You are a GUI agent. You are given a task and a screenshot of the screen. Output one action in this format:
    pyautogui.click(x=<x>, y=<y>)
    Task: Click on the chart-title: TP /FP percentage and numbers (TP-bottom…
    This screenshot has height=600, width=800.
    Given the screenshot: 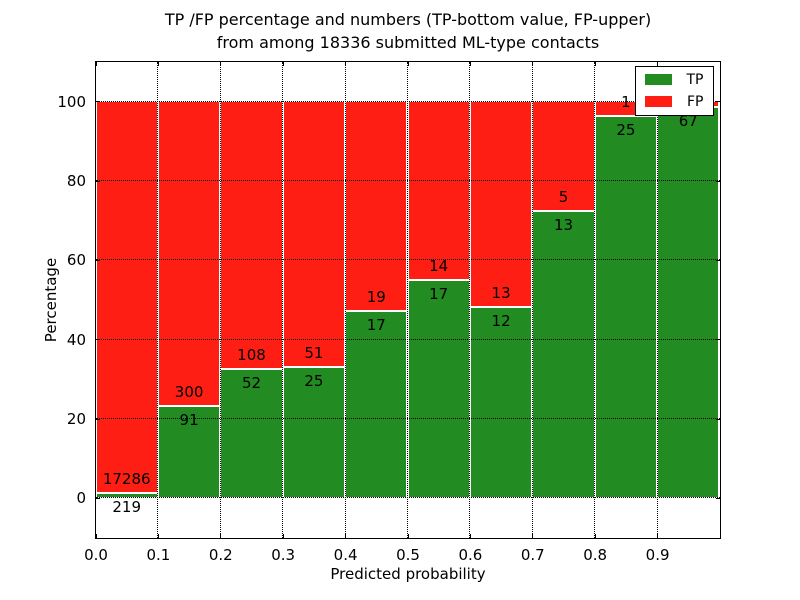 What is the action you would take?
    pyautogui.click(x=408, y=31)
    